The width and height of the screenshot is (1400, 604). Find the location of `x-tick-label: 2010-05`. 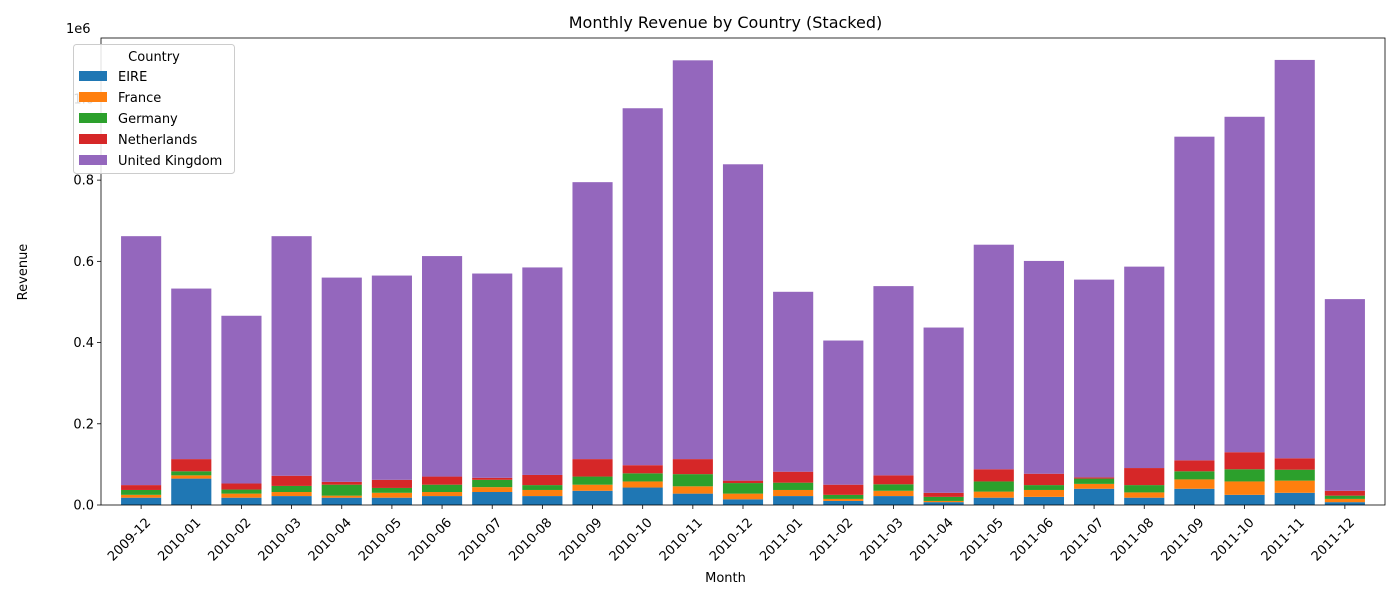

x-tick-label: 2010-05 is located at coordinates (380, 539).